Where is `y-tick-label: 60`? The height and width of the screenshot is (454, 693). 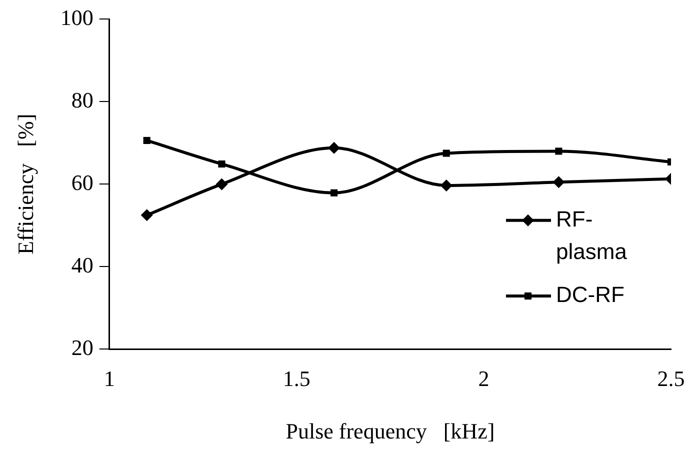 y-tick-label: 60 is located at coordinates (82, 182).